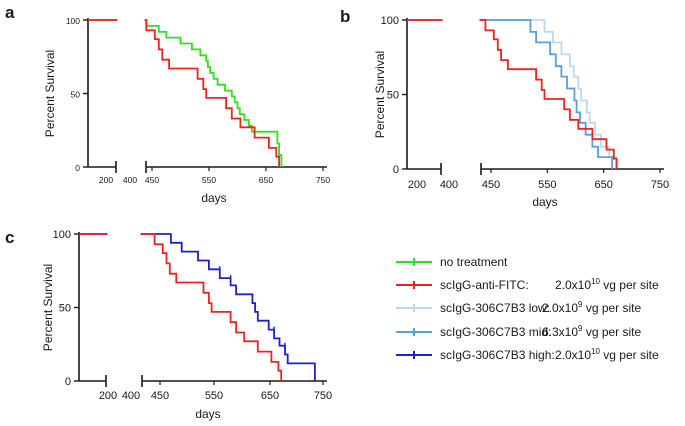 The image size is (685, 426). What do you see at coordinates (484, 285) in the screenshot?
I see `legend-label: scIgG-anti-FITC:` at bounding box center [484, 285].